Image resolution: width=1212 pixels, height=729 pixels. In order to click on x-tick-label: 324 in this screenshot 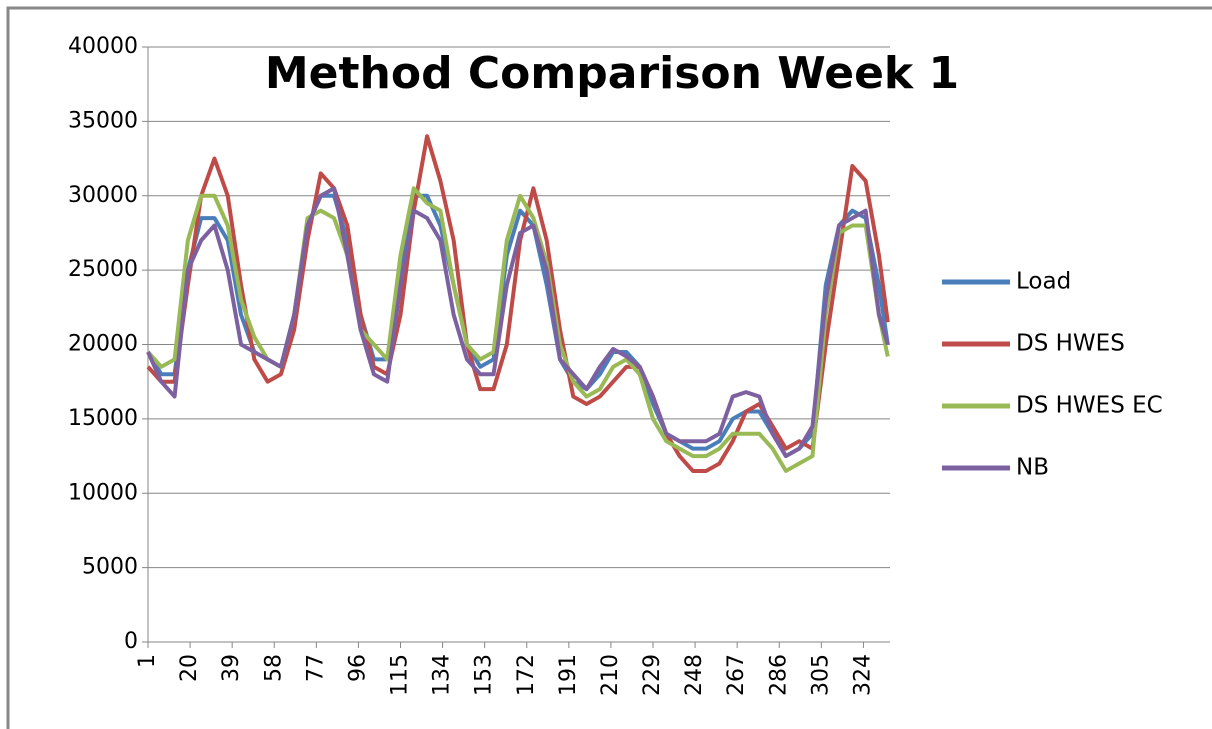, I will do `click(862, 675)`.